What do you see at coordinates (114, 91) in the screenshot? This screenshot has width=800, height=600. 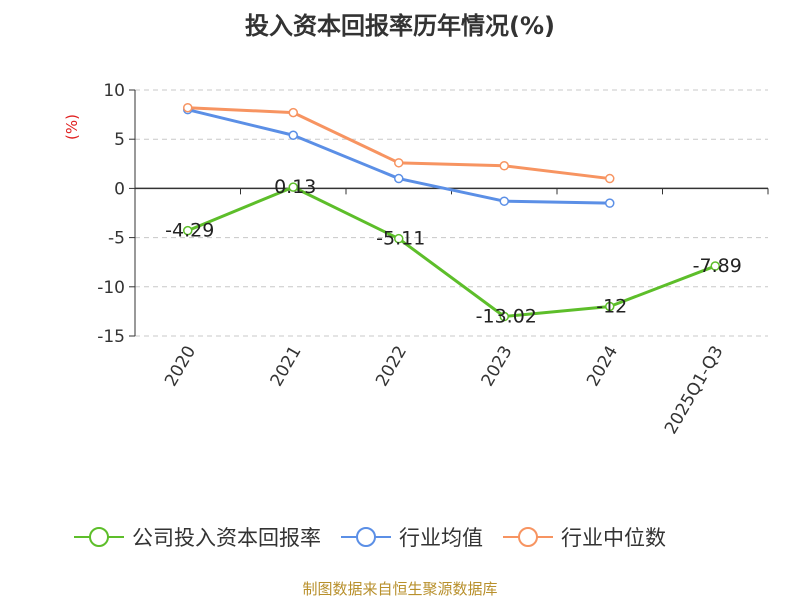 I see `y-tick-label: 10` at bounding box center [114, 91].